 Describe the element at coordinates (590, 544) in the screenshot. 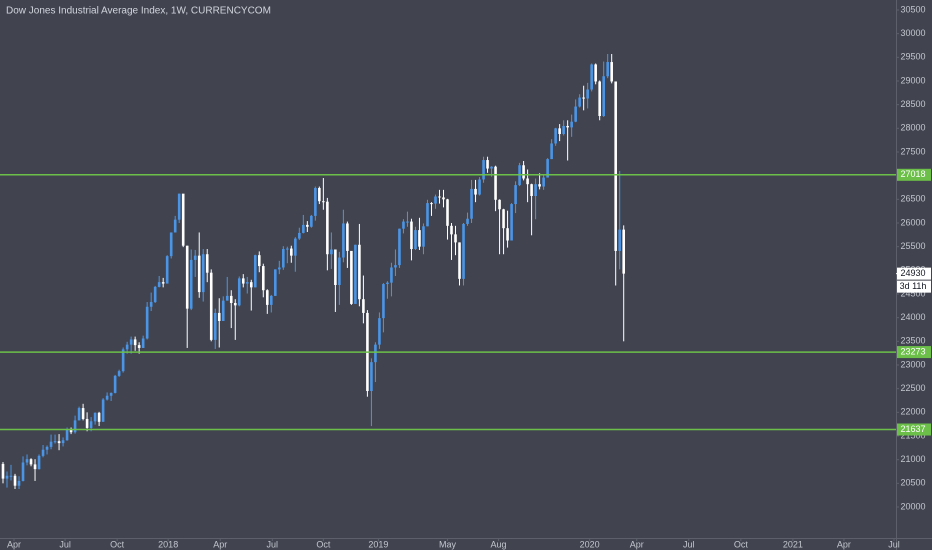

I see `x-tick-label: 2020` at that location.